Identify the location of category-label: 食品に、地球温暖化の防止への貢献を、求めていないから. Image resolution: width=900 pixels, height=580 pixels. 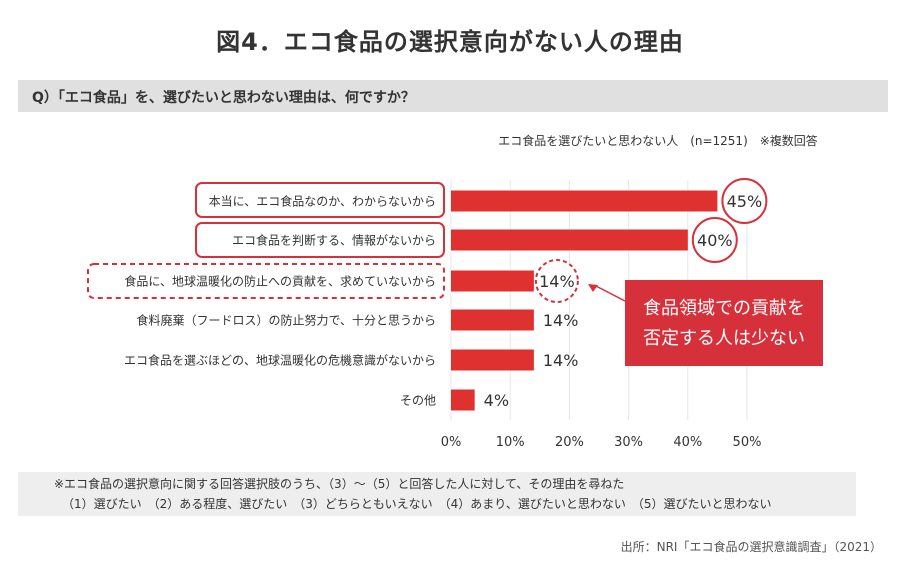
(280, 281).